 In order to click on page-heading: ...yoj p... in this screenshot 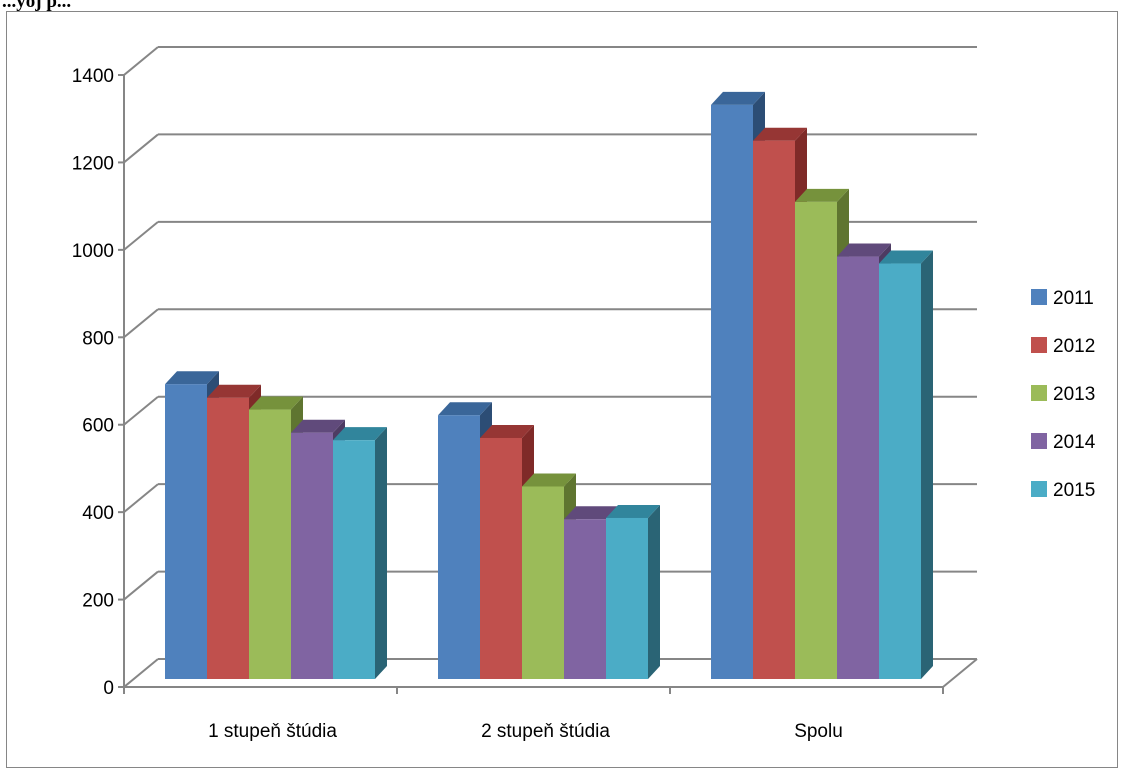, I will do `click(37, 5)`.